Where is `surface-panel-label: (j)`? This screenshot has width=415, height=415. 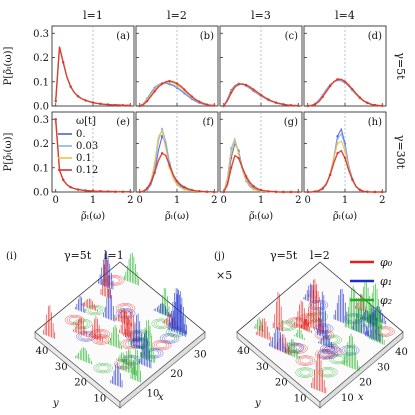 surface-panel-label: (j) is located at coordinates (219, 256).